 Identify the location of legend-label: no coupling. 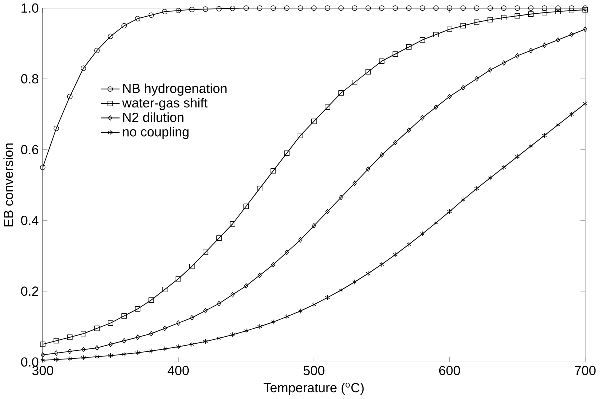
(156, 133).